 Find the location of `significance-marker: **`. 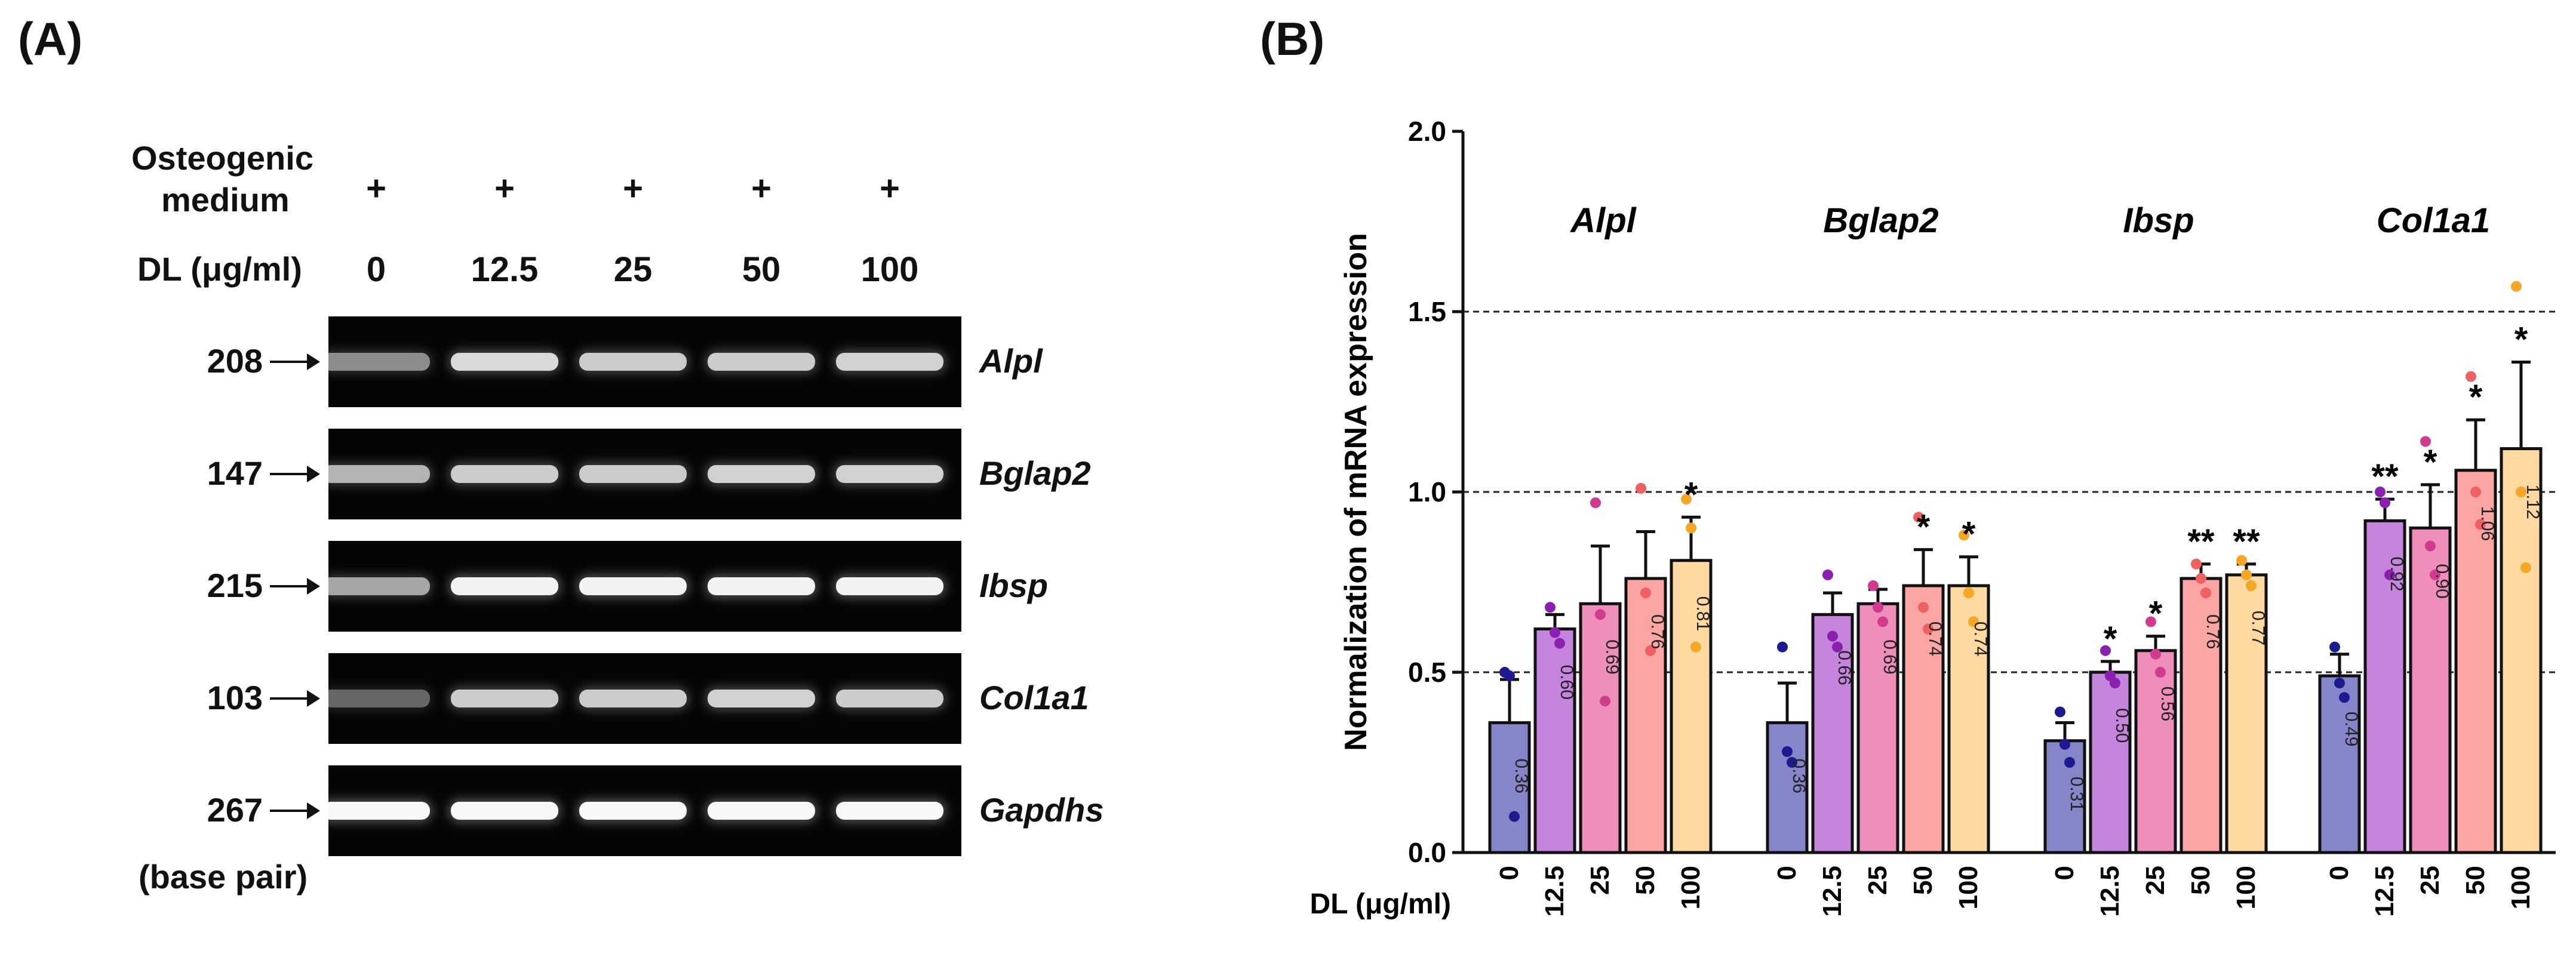

significance-marker: ** is located at coordinates (2385, 476).